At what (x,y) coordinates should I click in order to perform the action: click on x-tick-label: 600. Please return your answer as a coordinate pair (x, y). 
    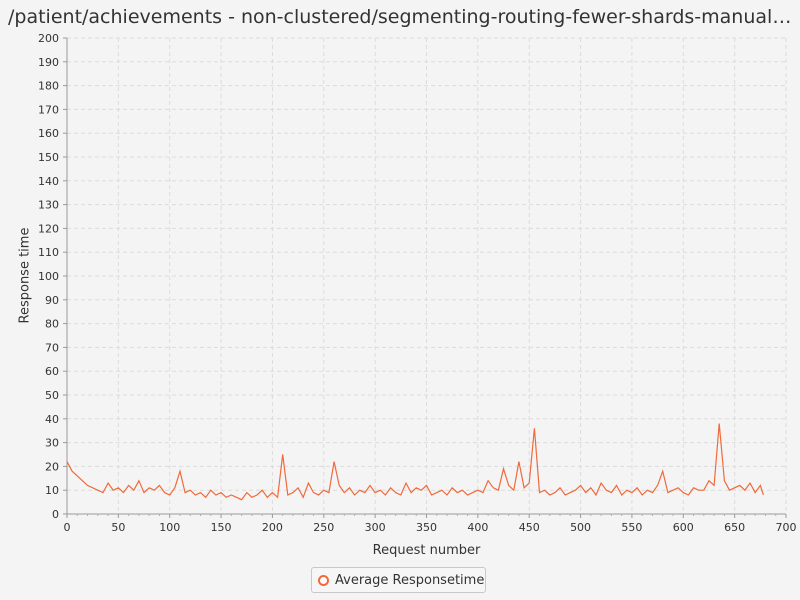
    Looking at the image, I should click on (683, 527).